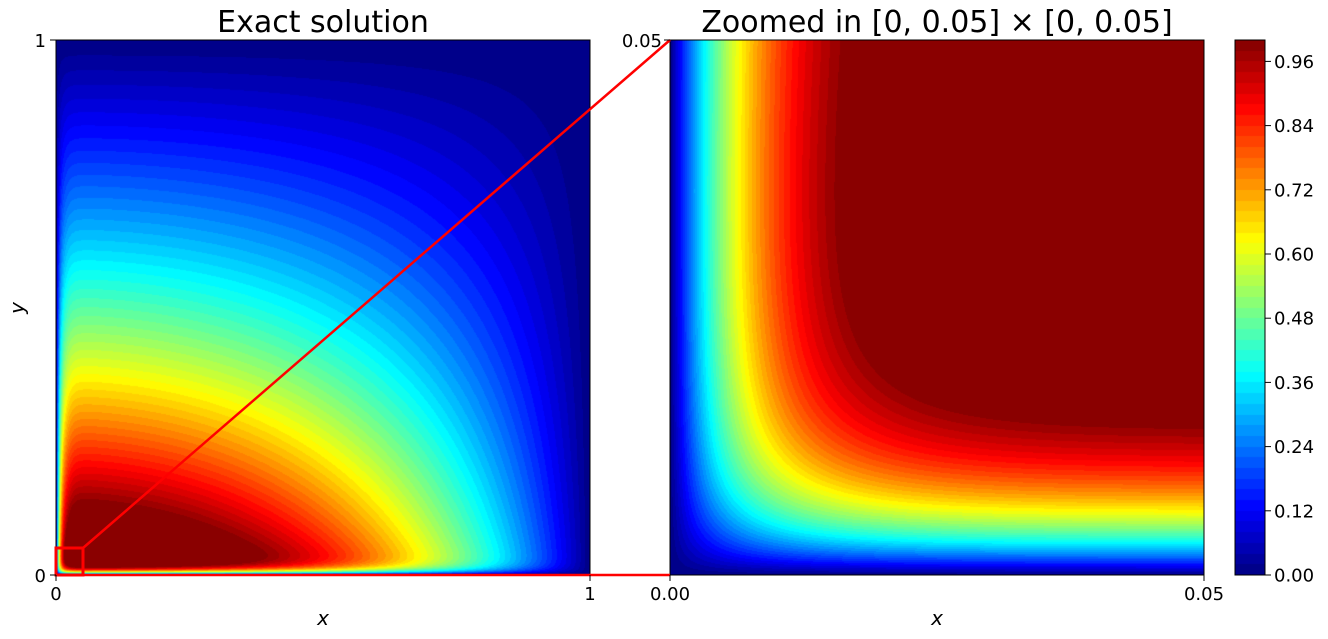  I want to click on left-yaxis-label: y, so click(17, 308).